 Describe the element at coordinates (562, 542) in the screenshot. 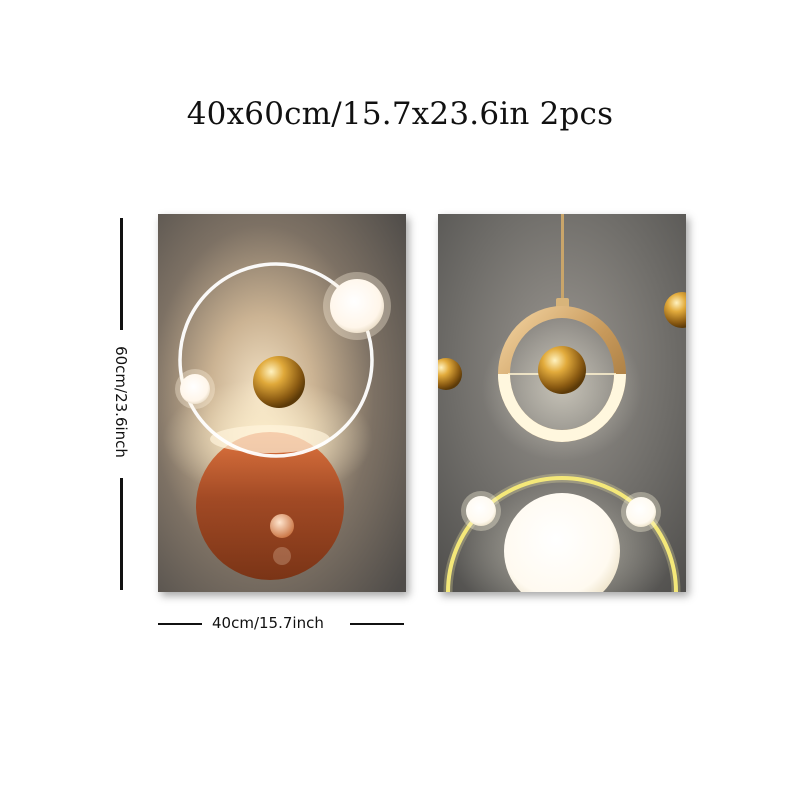

I see `large-white-orb` at that location.